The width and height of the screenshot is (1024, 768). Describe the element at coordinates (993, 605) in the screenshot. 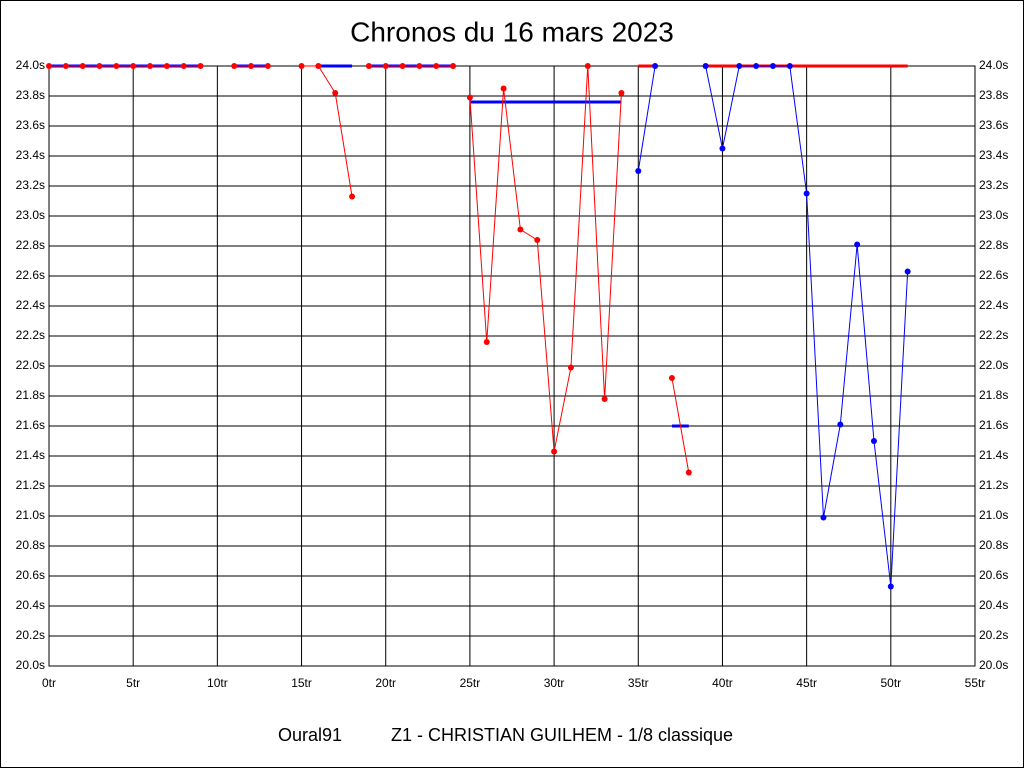

I see `y2-tick-label: 20.4s` at that location.